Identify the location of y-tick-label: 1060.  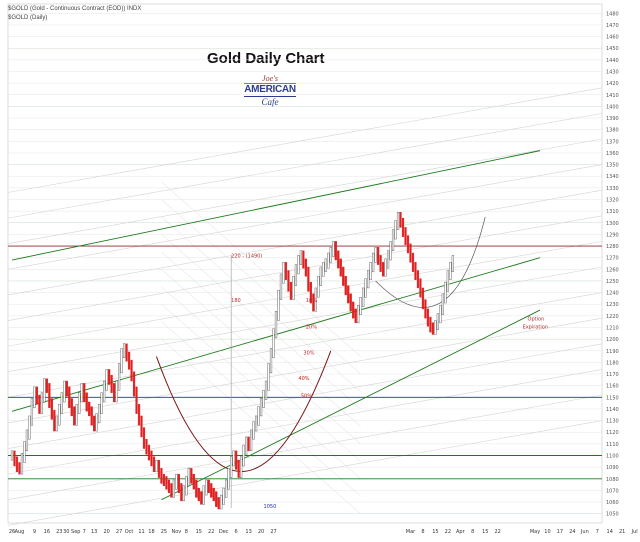
(612, 503).